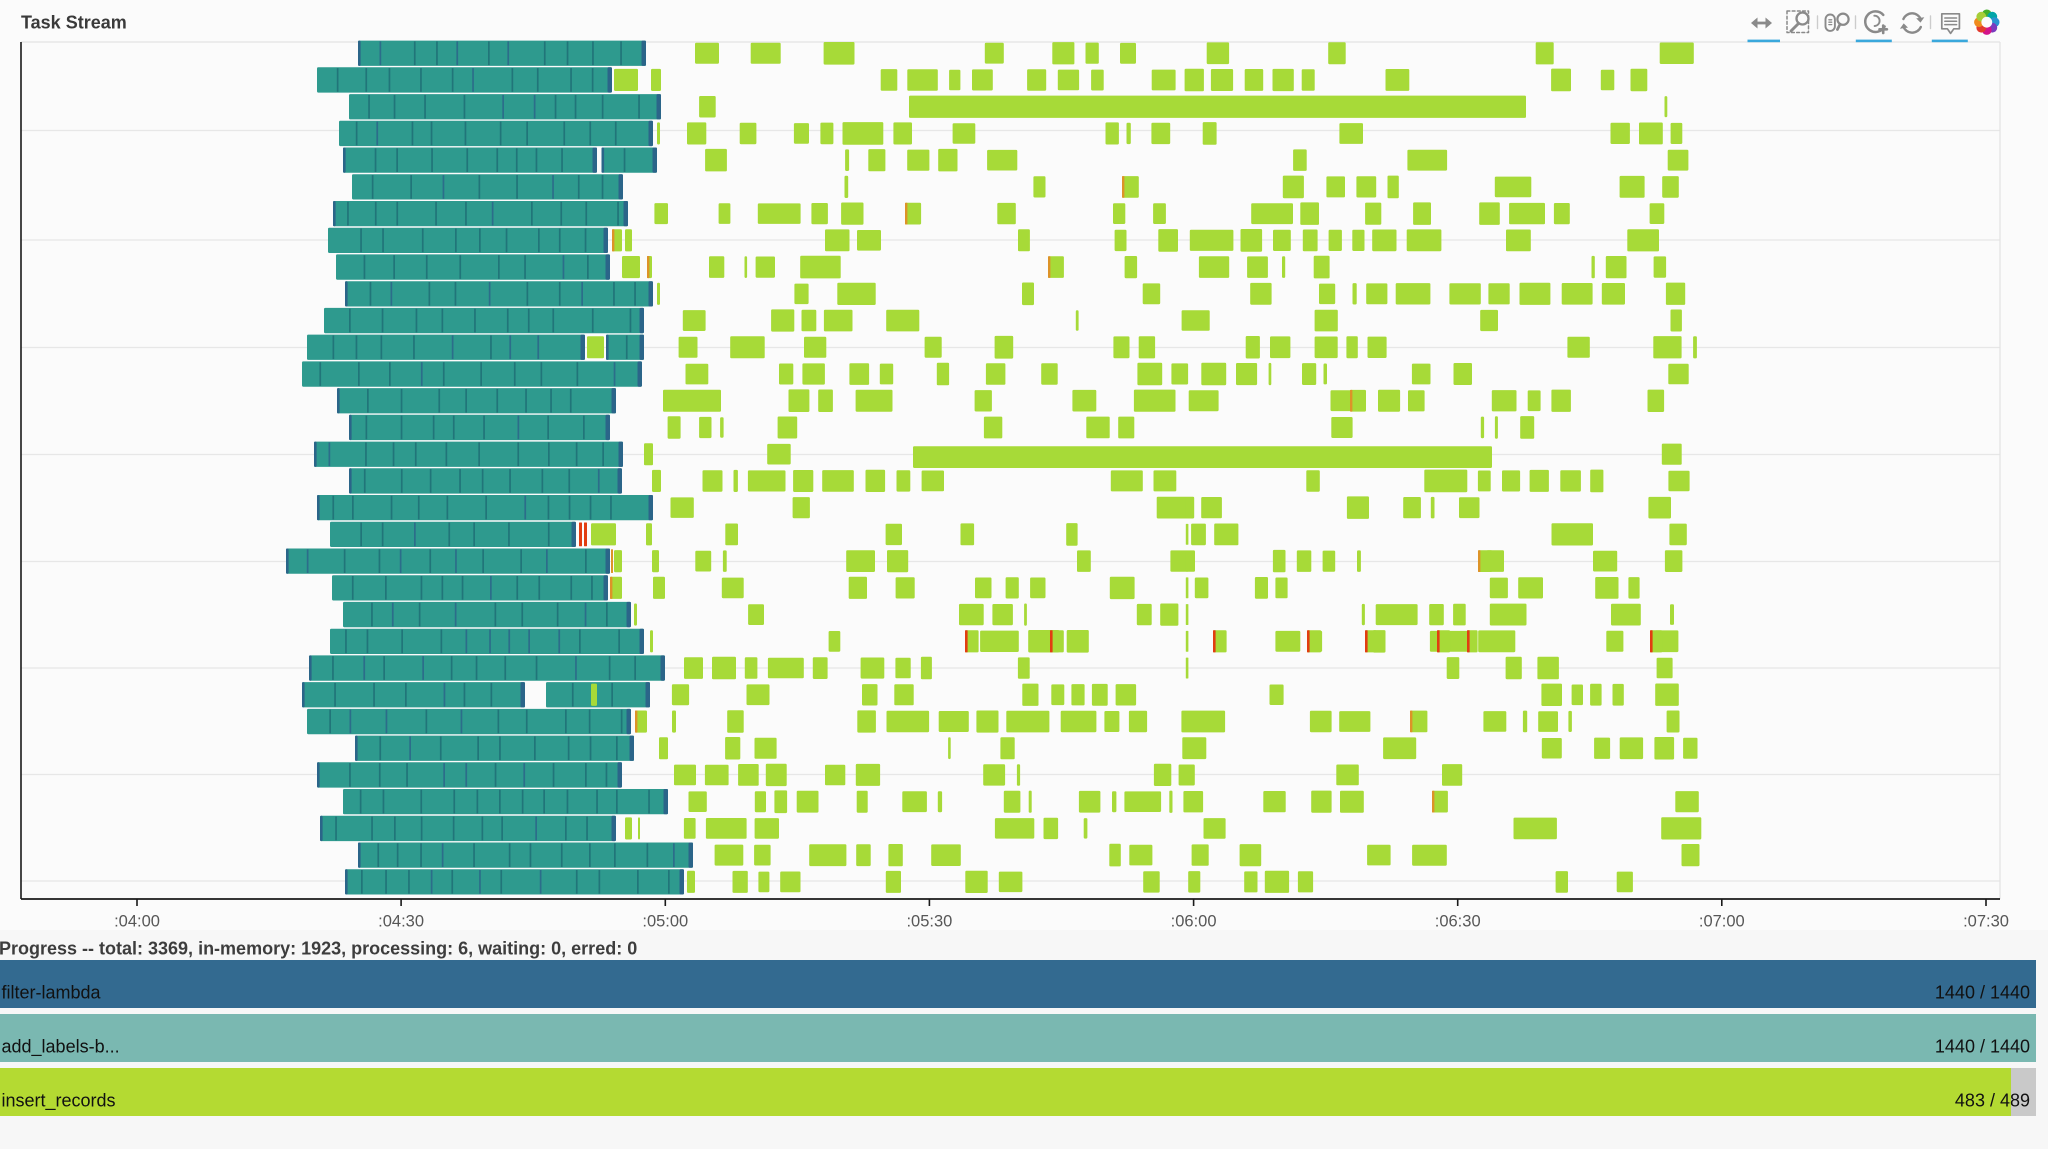  Describe the element at coordinates (137, 922) in the screenshot. I see `svg-text: :04:00` at that location.